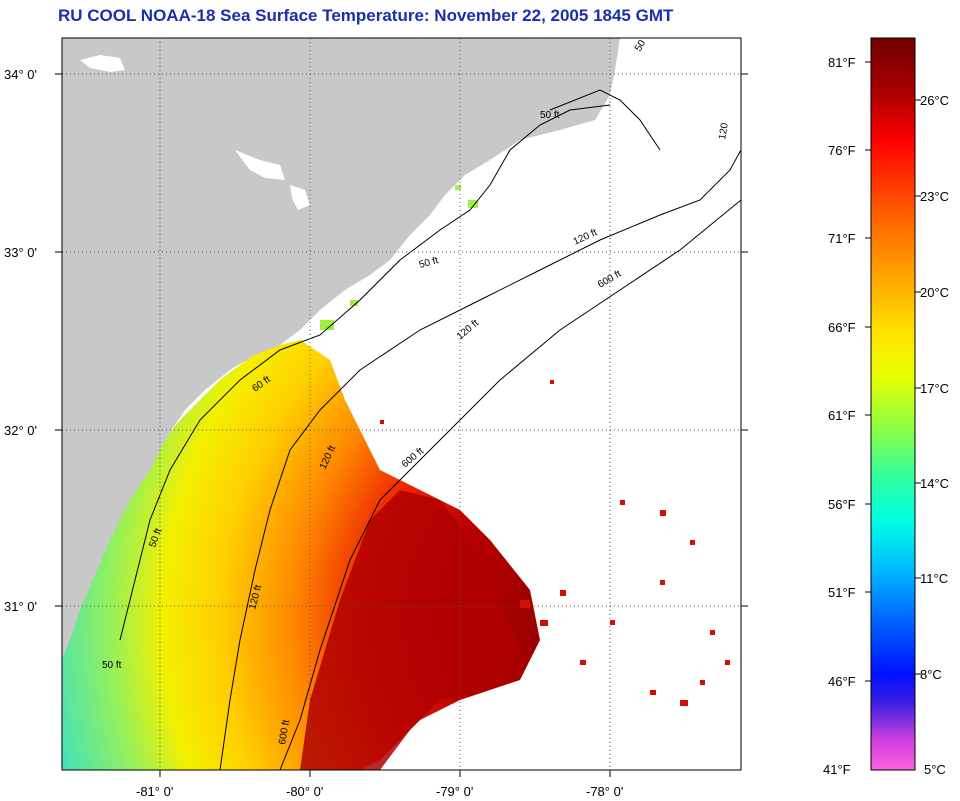 This screenshot has width=960, height=801. Describe the element at coordinates (640, 46) in the screenshot. I see `contour-label: 50` at that location.